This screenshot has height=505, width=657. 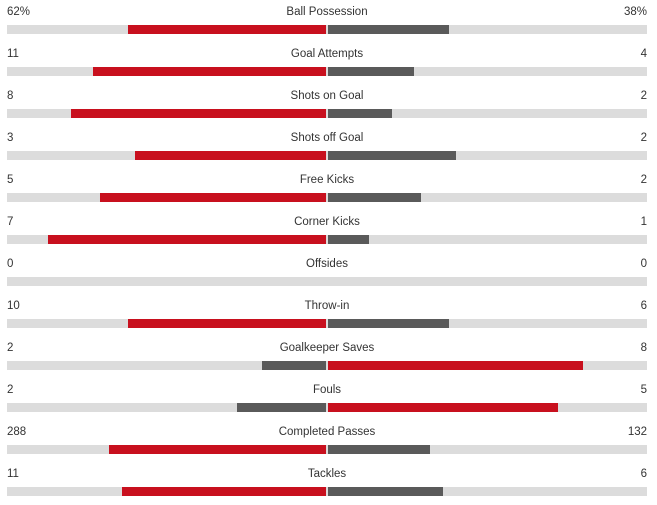 I want to click on stat-name: Completed Passes, so click(x=327, y=432).